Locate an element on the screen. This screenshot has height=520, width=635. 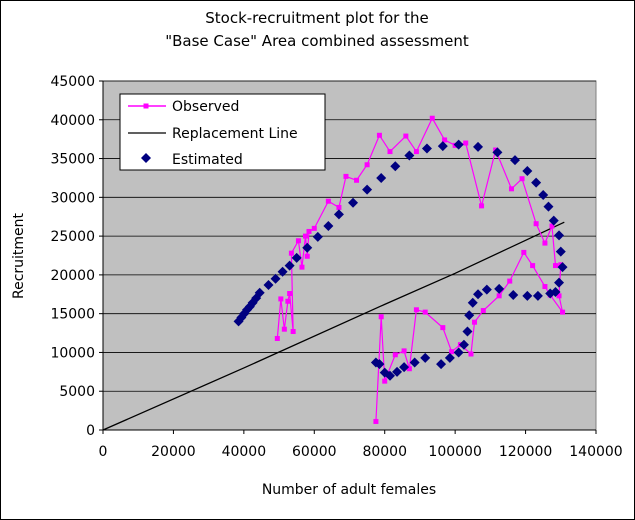
x-tick-label: 140000 is located at coordinates (595, 452).